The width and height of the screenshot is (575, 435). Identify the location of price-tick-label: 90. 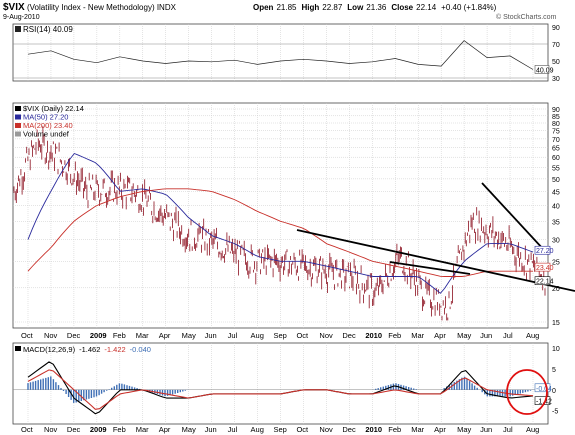
(556, 110).